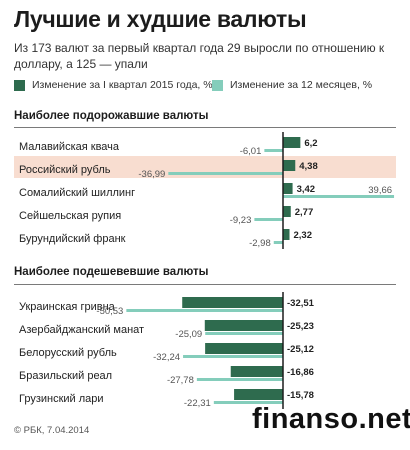 The height and width of the screenshot is (450, 410). I want to click on legend-swatch-q1, so click(19, 85).